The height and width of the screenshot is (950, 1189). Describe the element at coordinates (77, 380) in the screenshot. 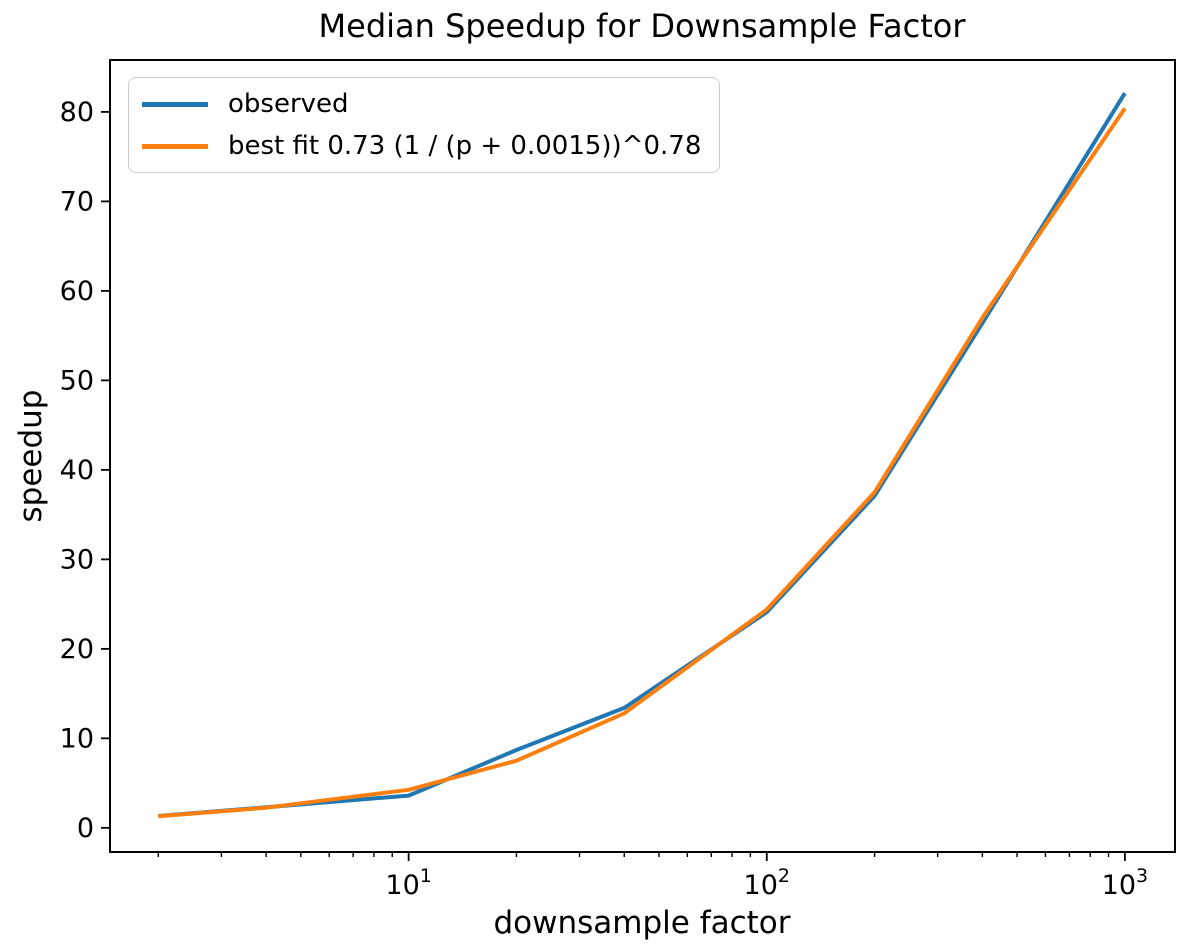

I see `y-axis-tick-label: 50` at that location.